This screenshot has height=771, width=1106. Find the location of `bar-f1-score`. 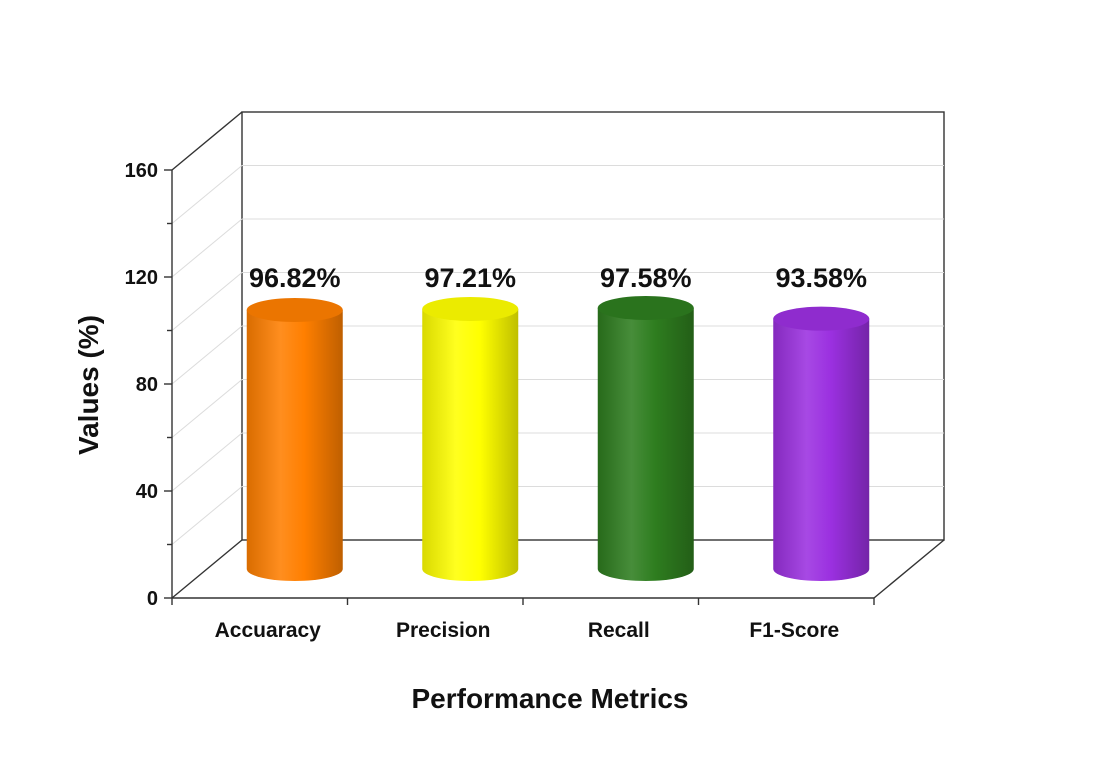

bar-f1-score is located at coordinates (821, 443).